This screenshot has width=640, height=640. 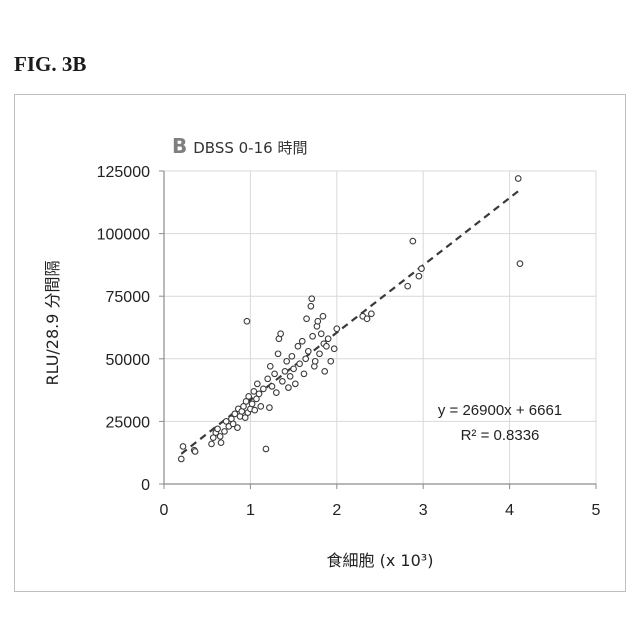 I want to click on x-tick-label: 4, so click(x=509, y=510).